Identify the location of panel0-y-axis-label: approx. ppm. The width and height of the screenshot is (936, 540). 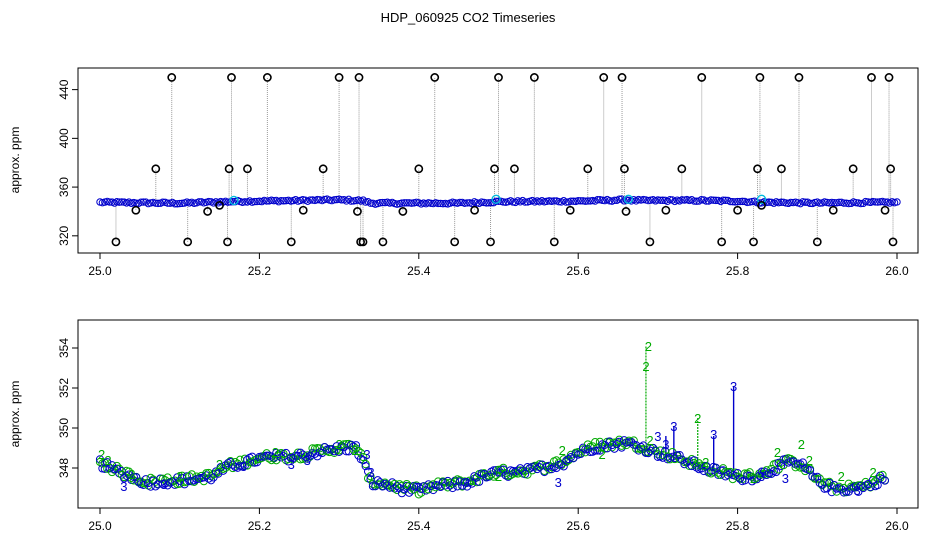
(15, 160).